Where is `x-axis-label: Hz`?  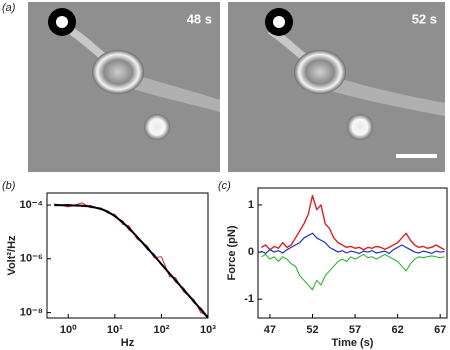 x-axis-label: Hz is located at coordinates (128, 343).